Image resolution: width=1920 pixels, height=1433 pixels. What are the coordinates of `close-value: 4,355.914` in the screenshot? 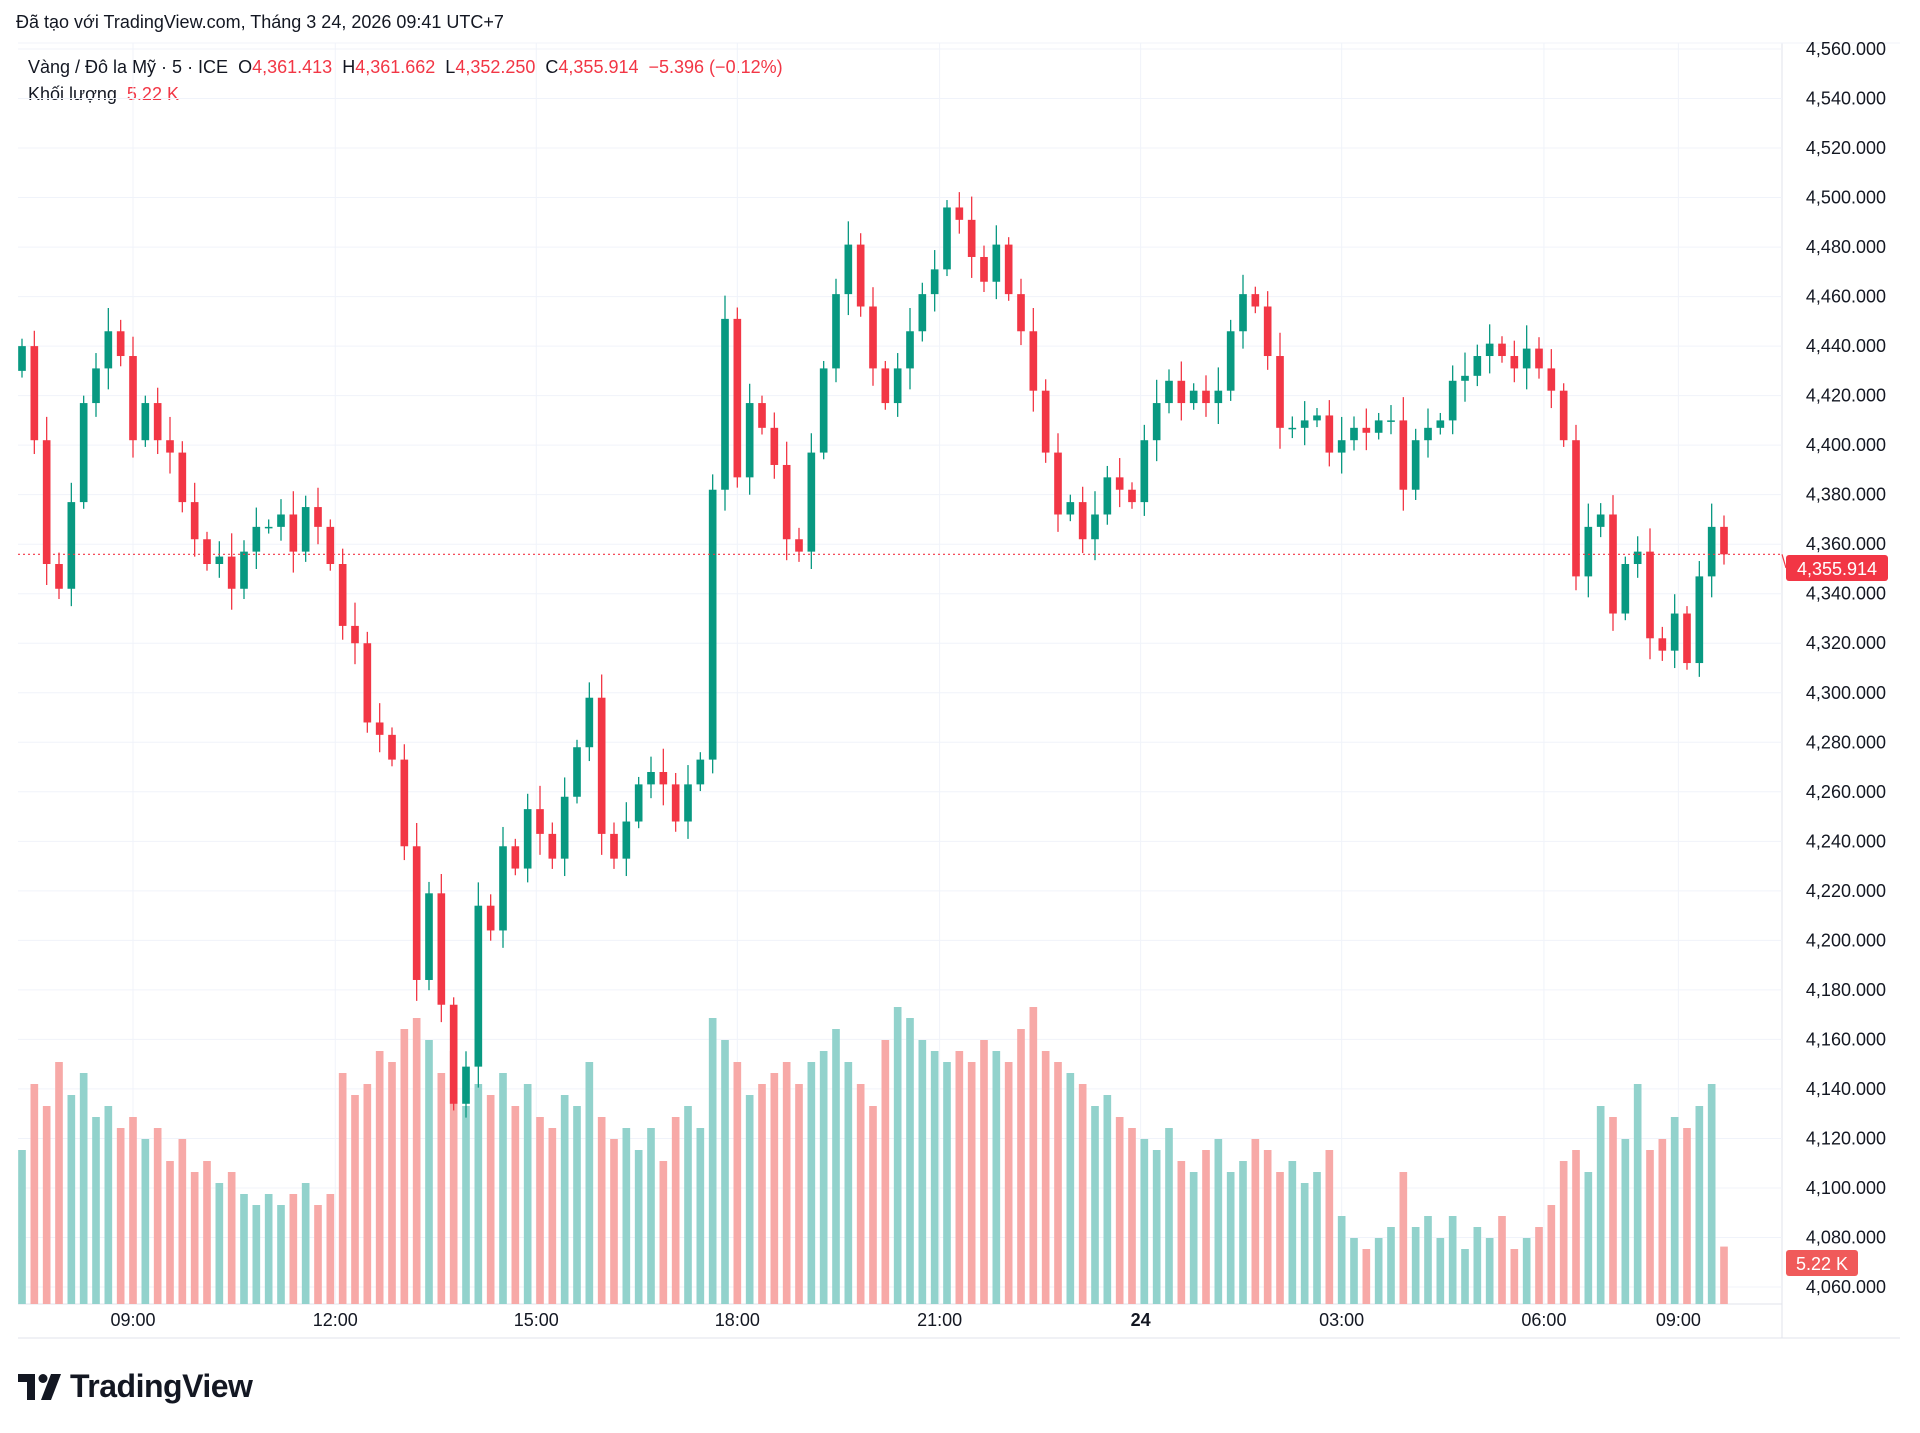 It's located at (598, 67).